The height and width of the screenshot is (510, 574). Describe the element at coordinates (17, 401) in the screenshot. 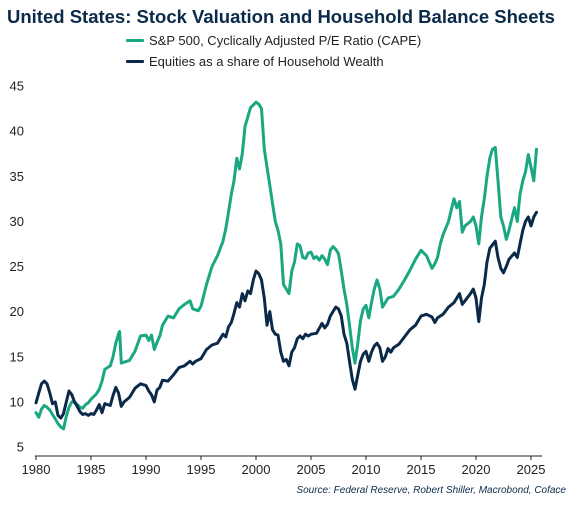

I see `y-tick-label: 10` at that location.